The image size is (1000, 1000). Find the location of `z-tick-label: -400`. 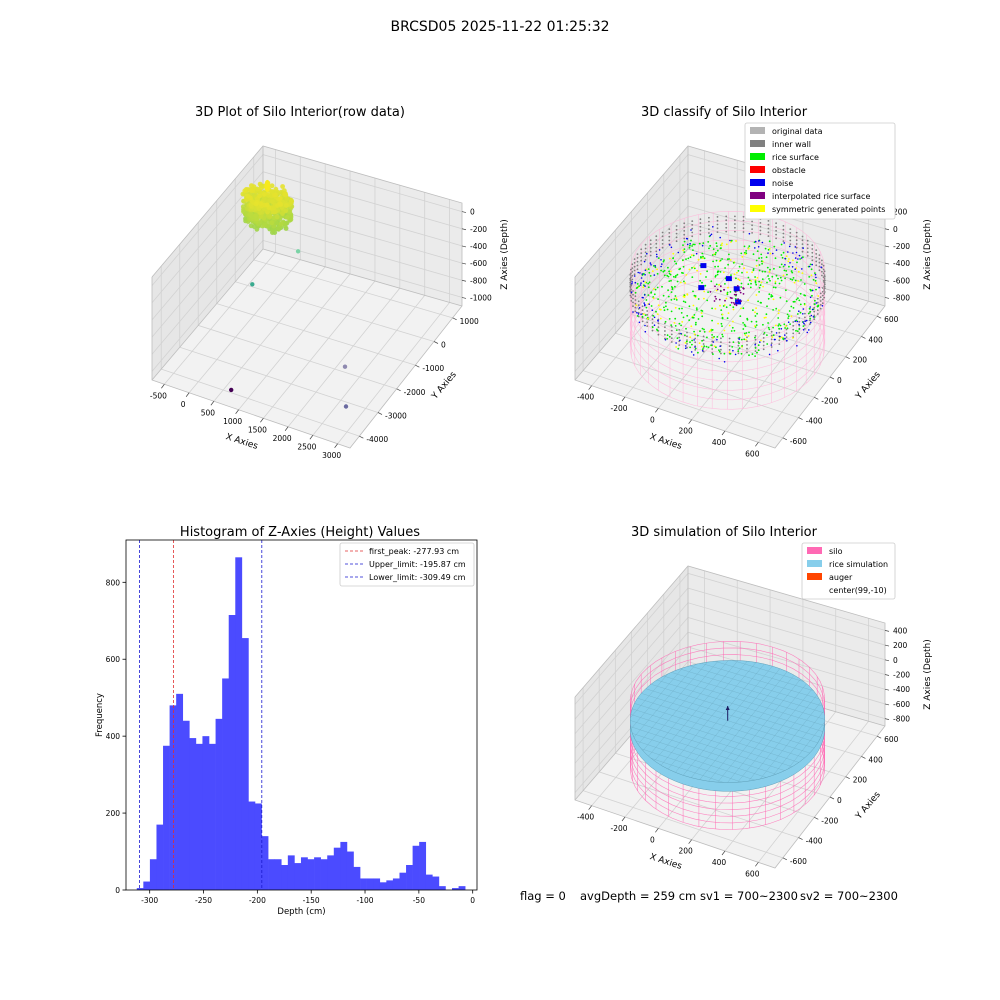

z-tick-label: -400 is located at coordinates (901, 689).